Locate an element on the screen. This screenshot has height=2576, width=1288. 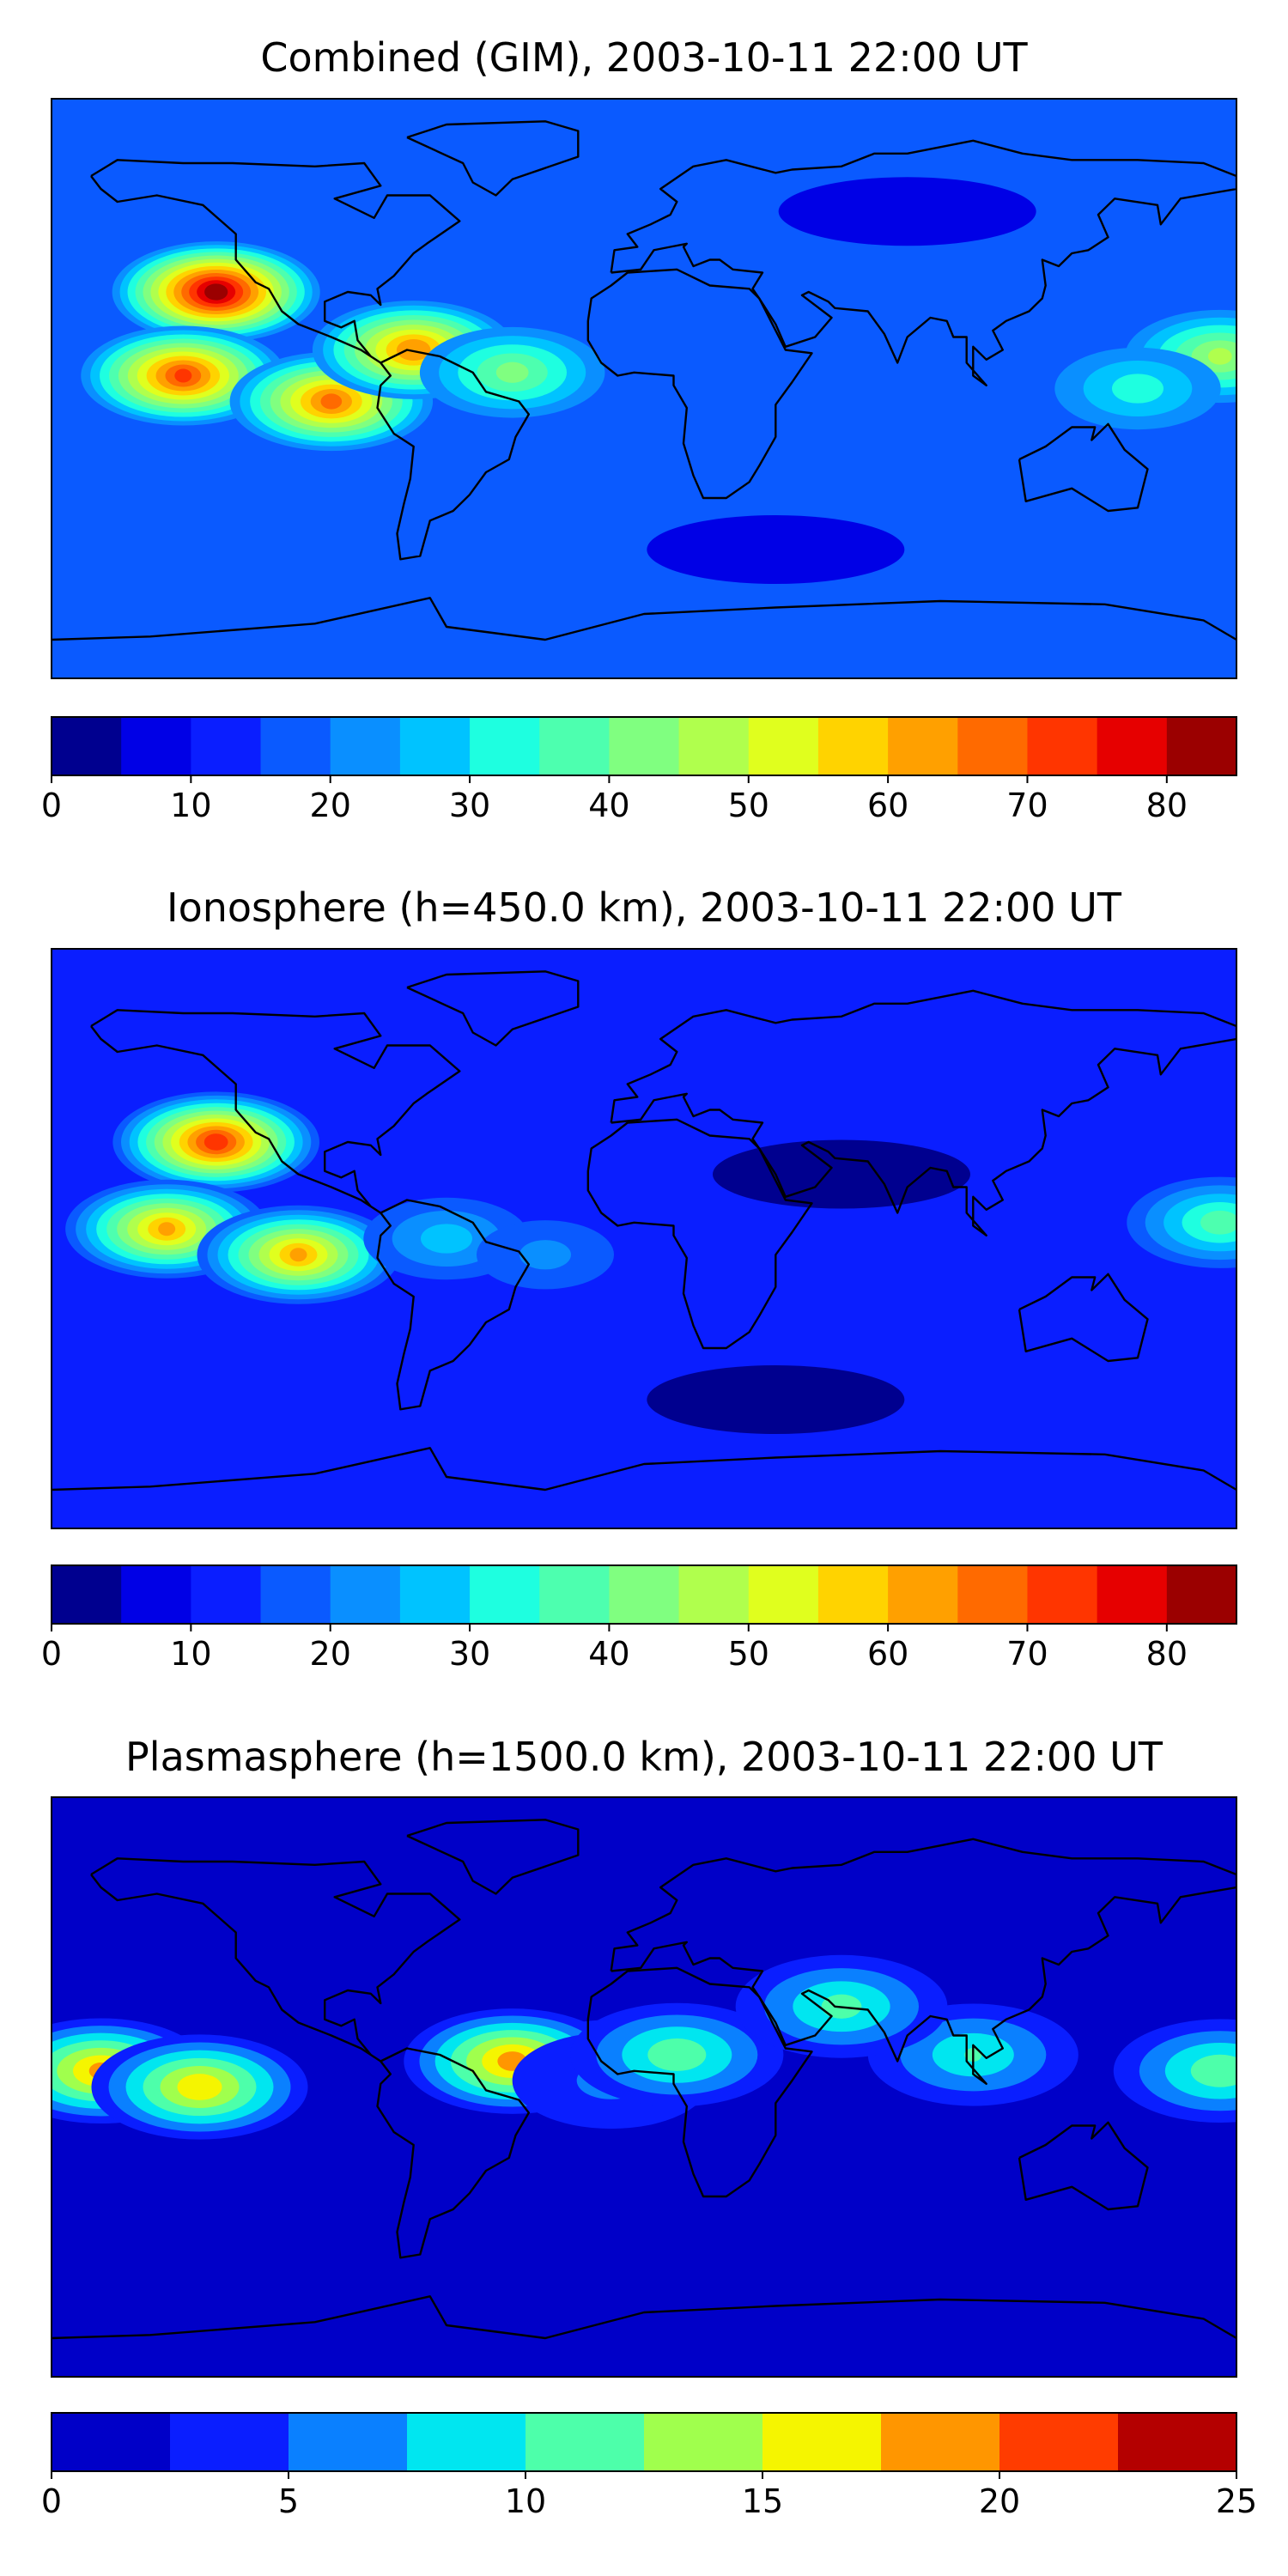
contour-atlantic-tail is located at coordinates (512, 372).